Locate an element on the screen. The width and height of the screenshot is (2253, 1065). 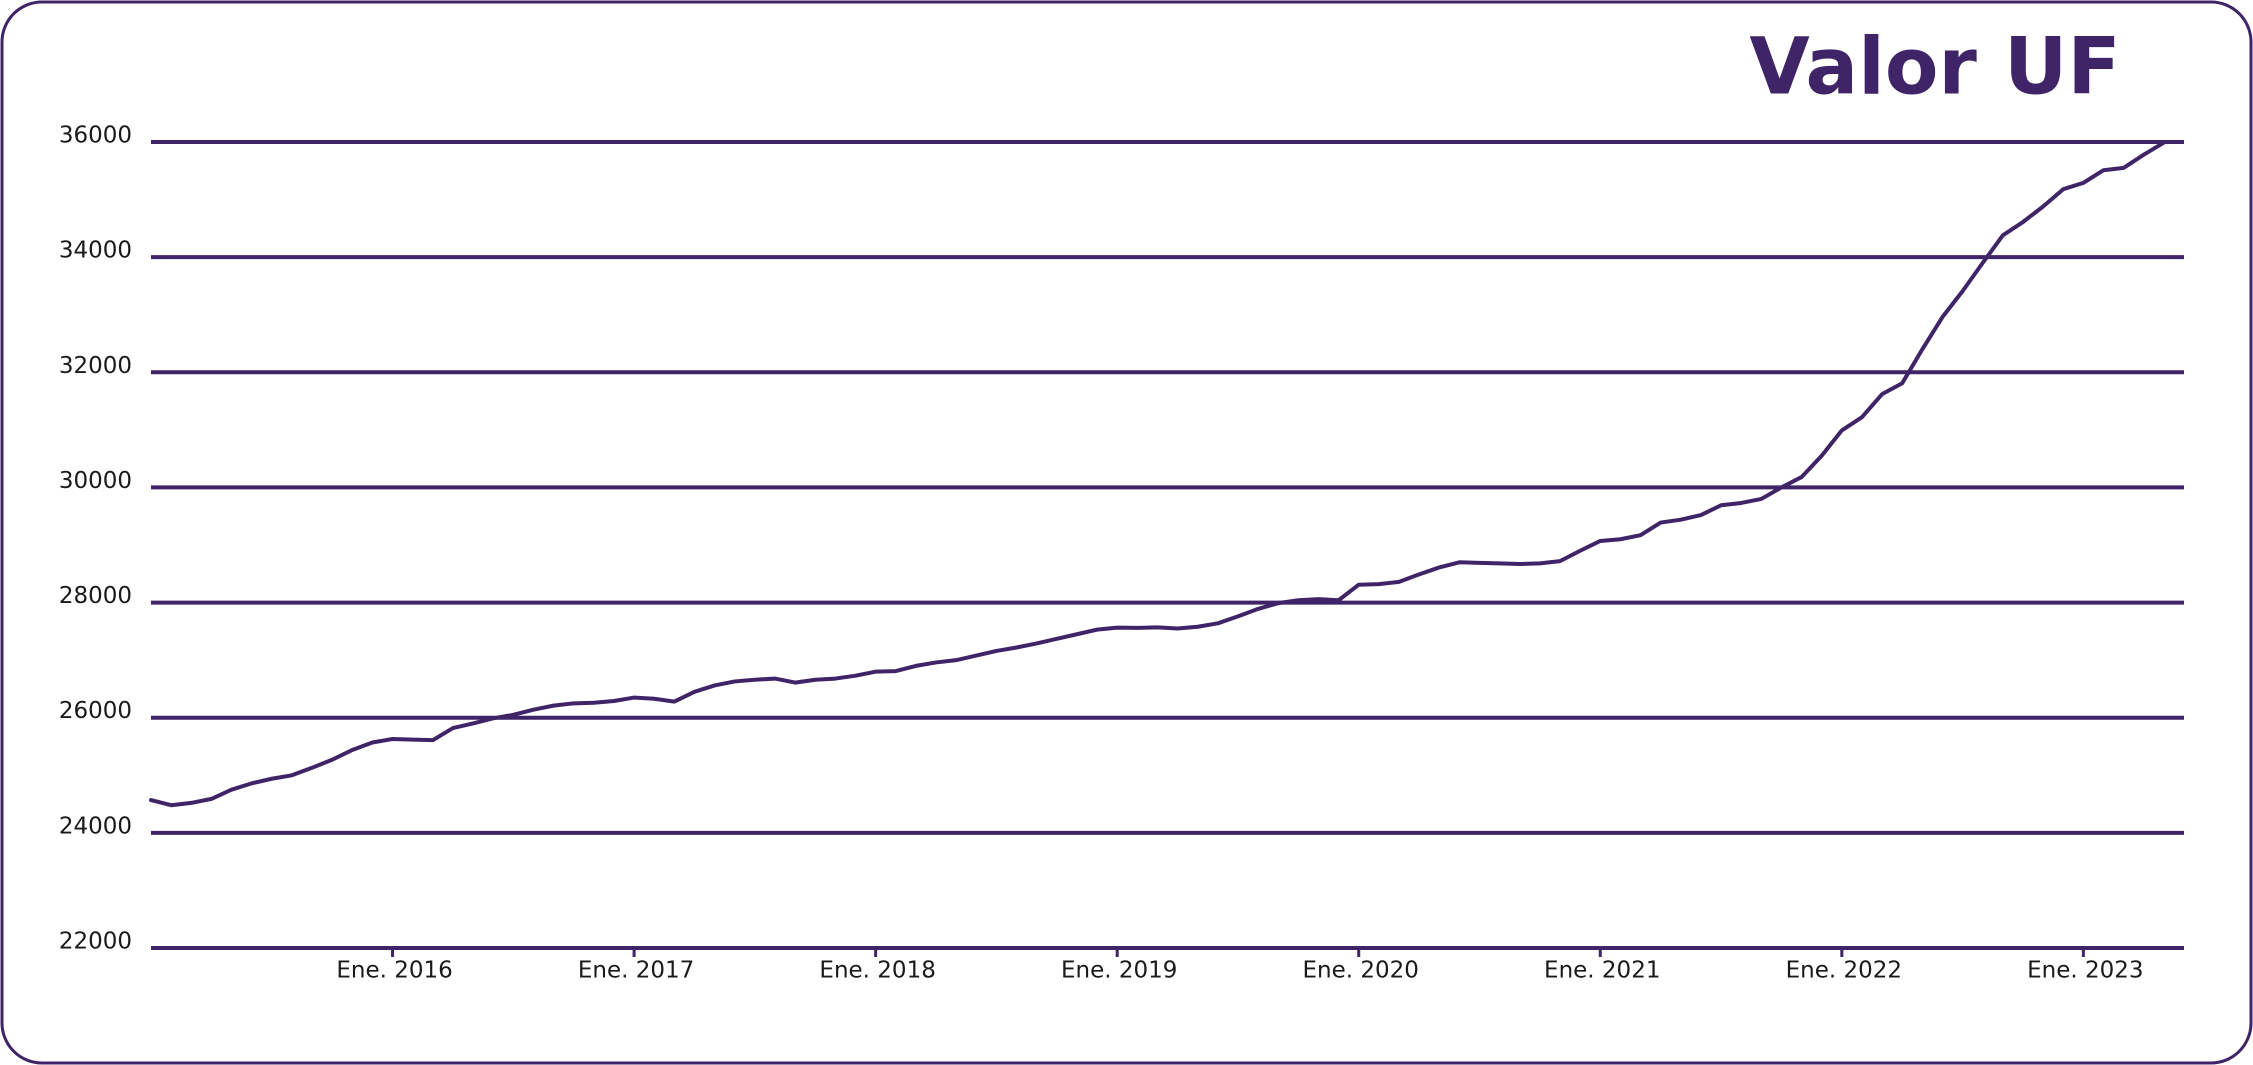
y-tick-label: 30000 is located at coordinates (95, 481).